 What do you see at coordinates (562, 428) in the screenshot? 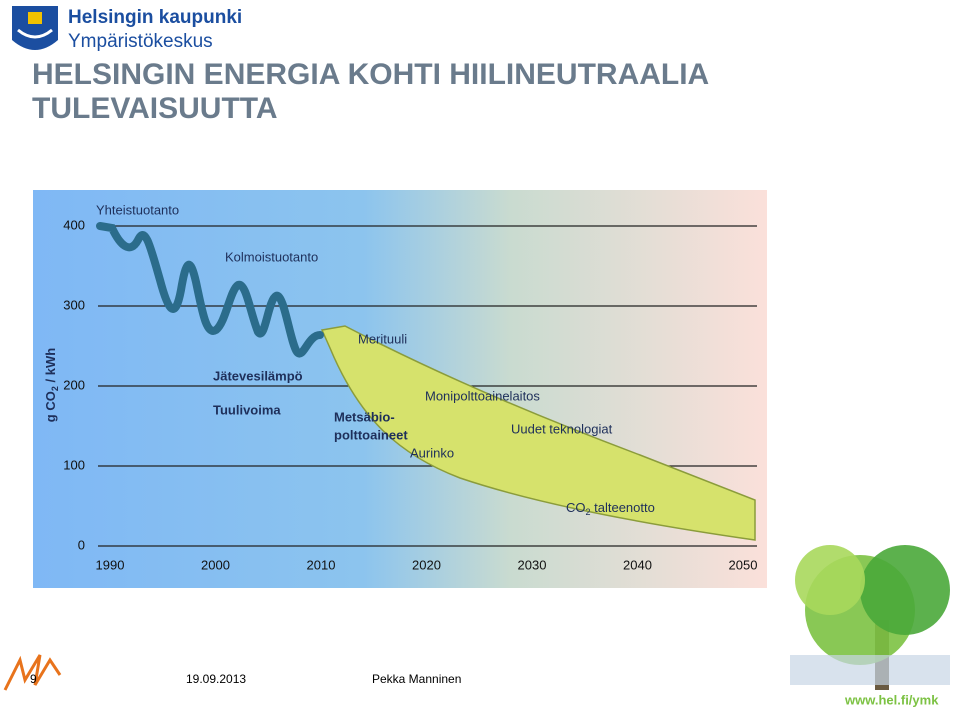
I see `label: Uudet teknologiat` at bounding box center [562, 428].